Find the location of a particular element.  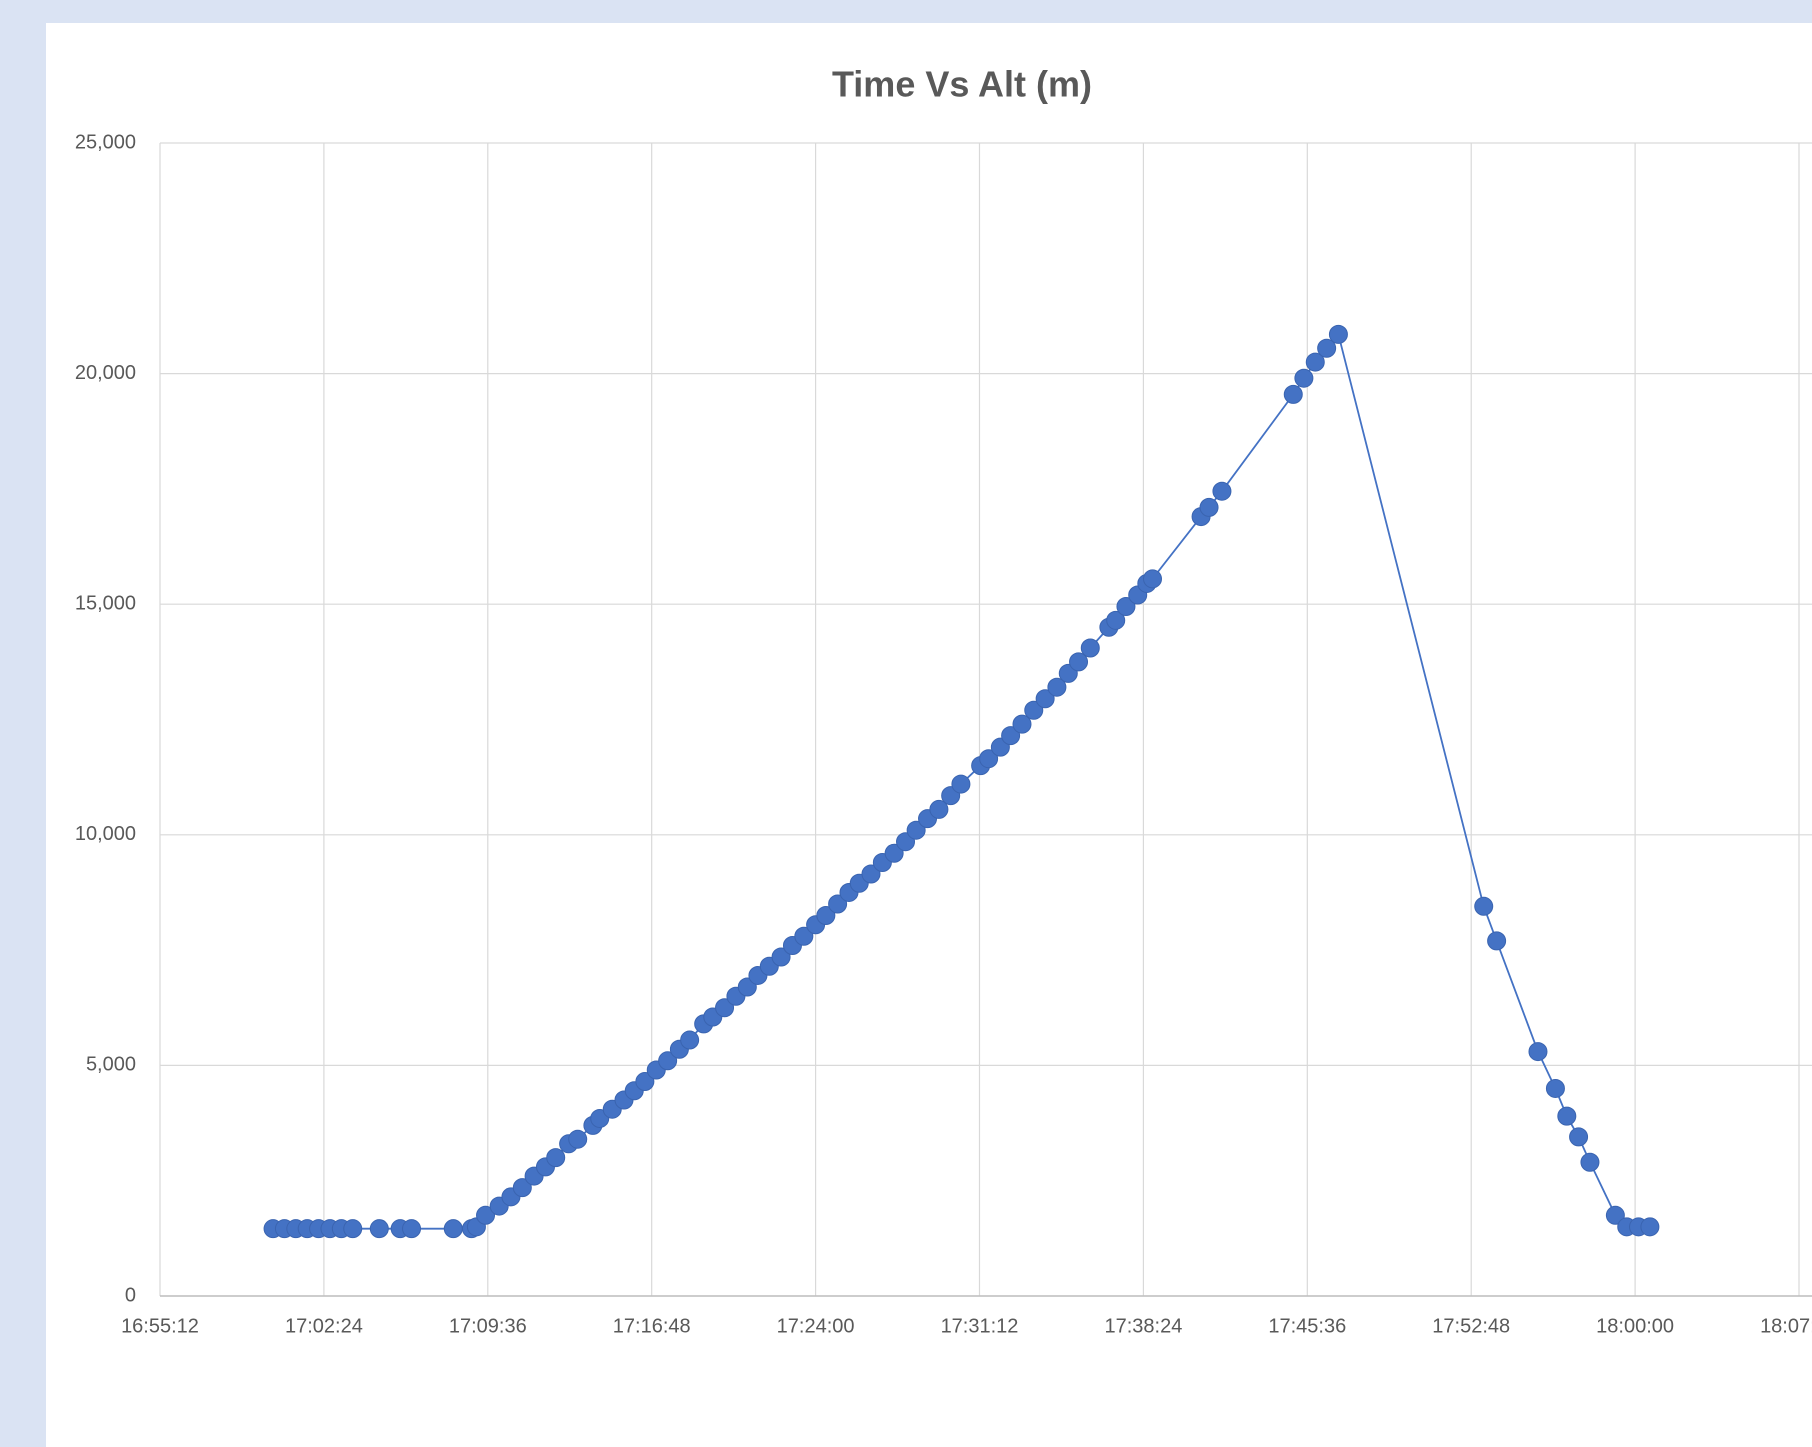

x-tick-label: 17:31:12 is located at coordinates (980, 1326).